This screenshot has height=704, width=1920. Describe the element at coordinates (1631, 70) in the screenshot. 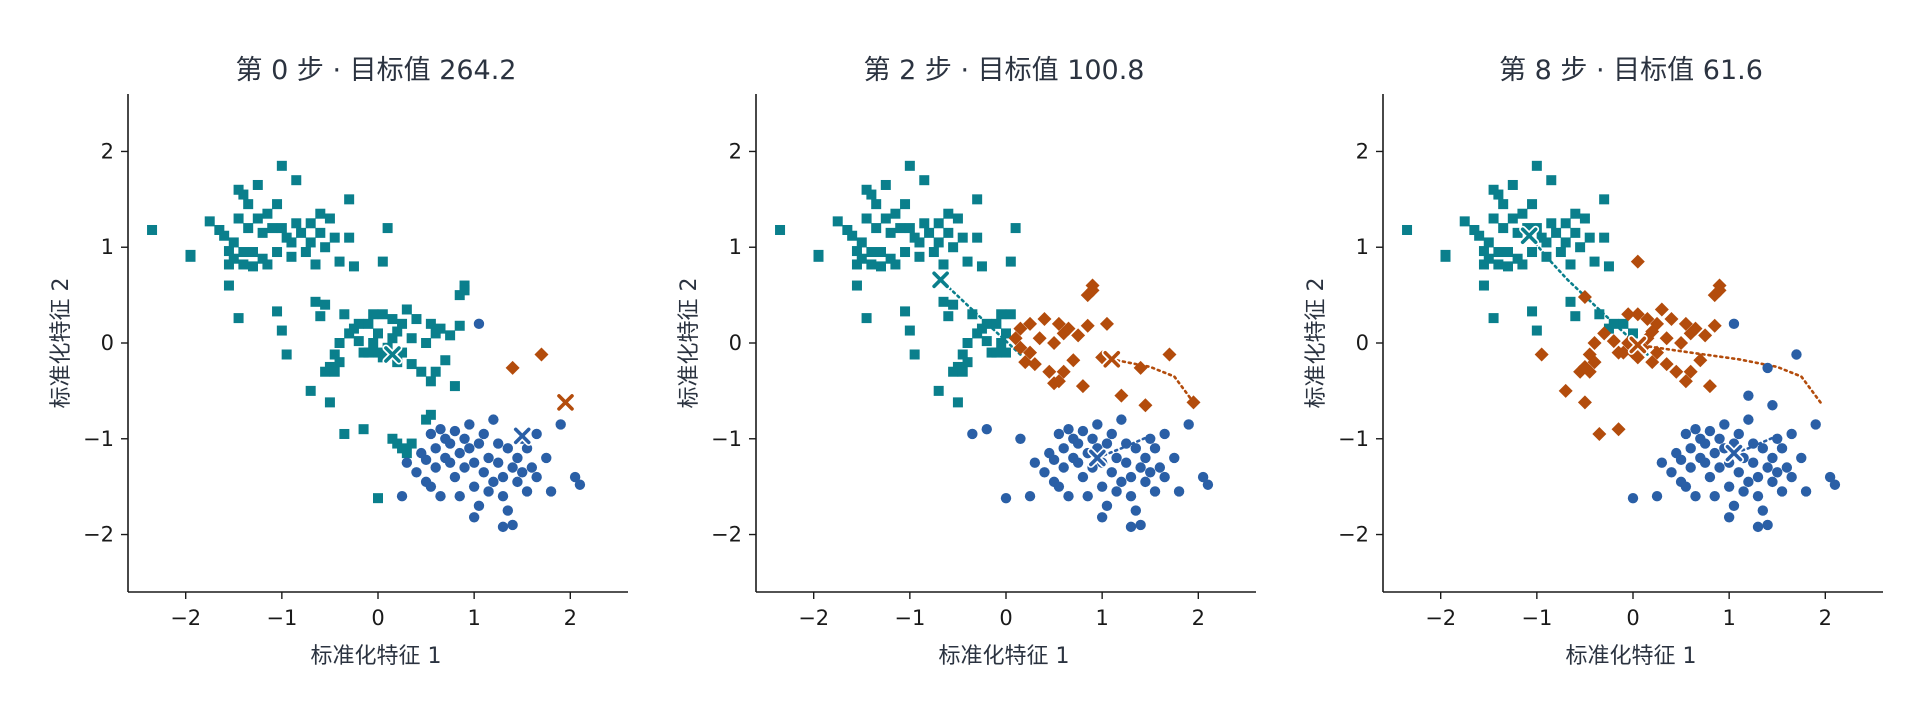

I see `panel-title: 第 8 步 · 目标值 61.6` at that location.